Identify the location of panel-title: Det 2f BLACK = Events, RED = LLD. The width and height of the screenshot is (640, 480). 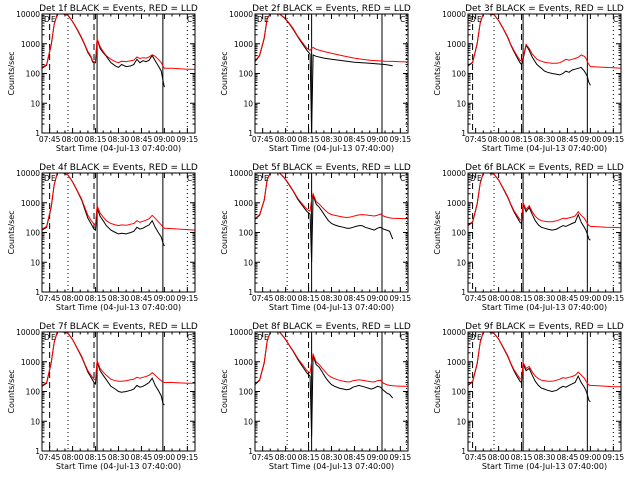
(331, 9).